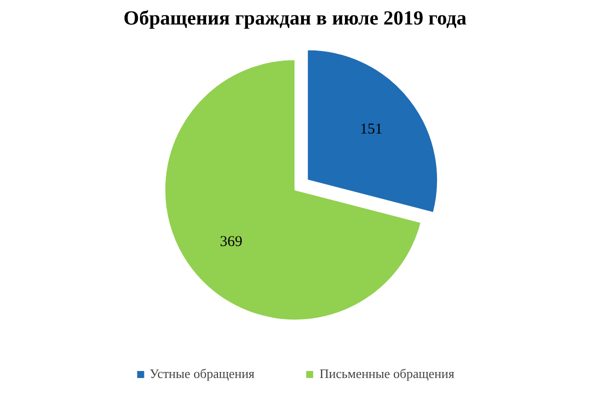  I want to click on data-label: 151, so click(371, 130).